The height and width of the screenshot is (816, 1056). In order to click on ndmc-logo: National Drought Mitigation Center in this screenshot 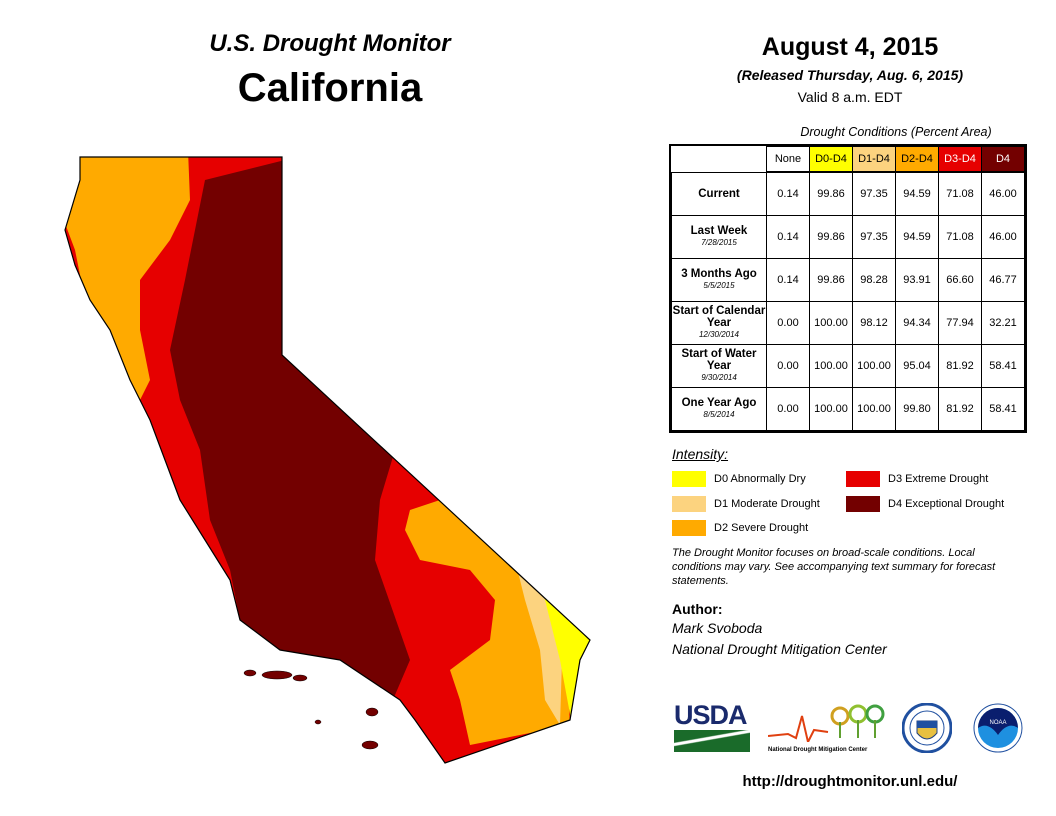, I will do `click(827, 727)`.